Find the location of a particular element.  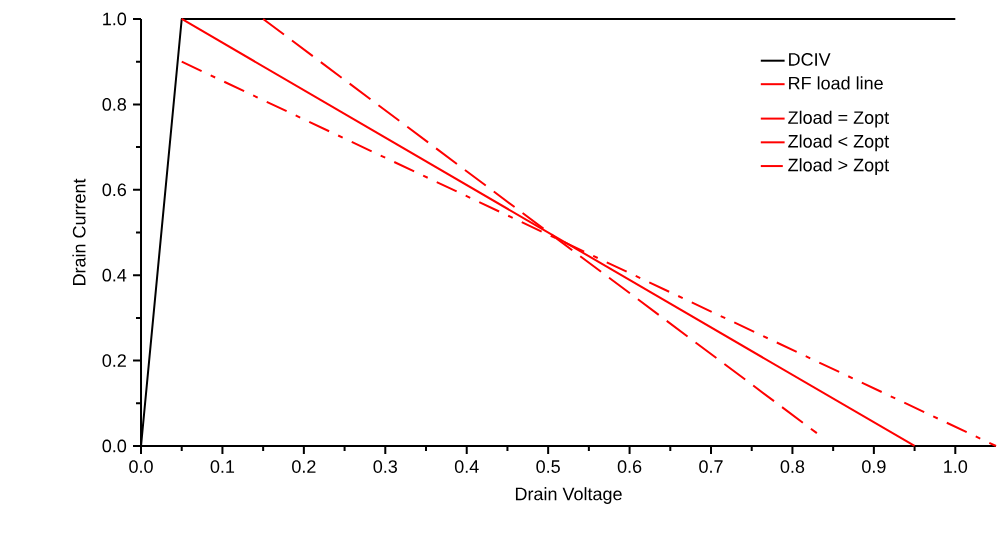

x-tick-label: 0.9 is located at coordinates (874, 466).